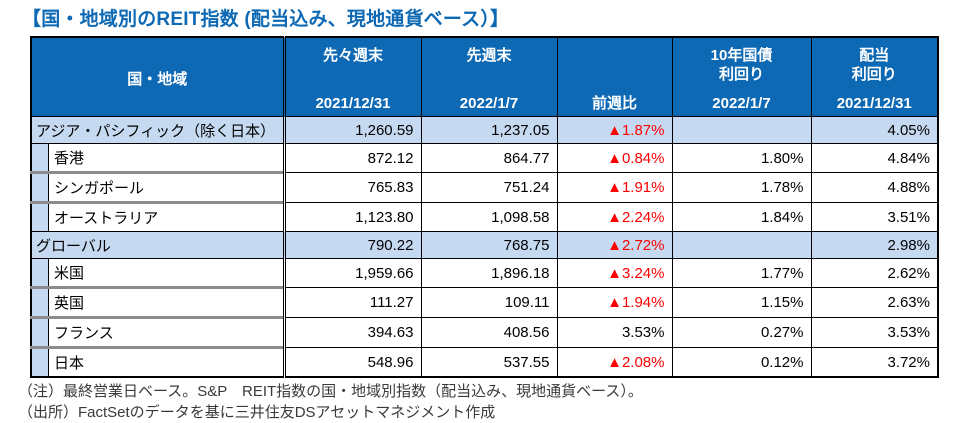  I want to click on header-region: 国・地域, so click(158, 76).